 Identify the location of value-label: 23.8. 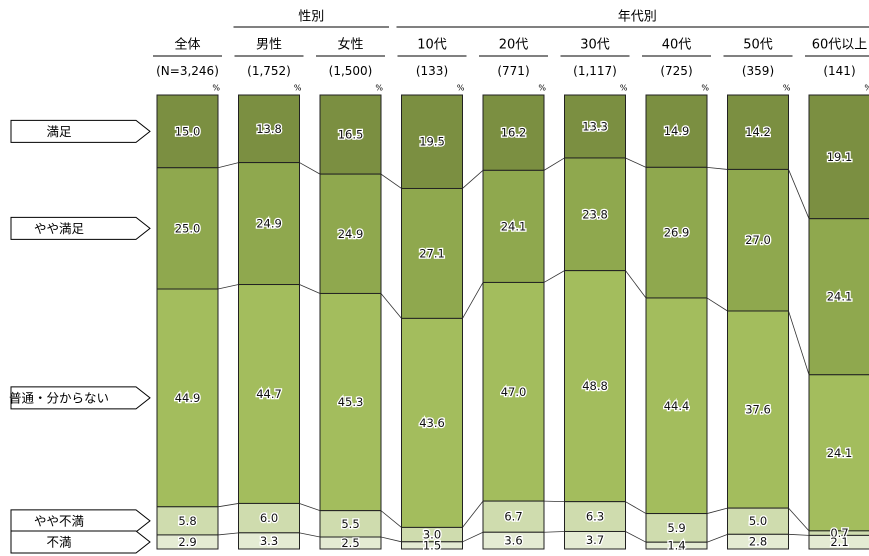
(595, 214).